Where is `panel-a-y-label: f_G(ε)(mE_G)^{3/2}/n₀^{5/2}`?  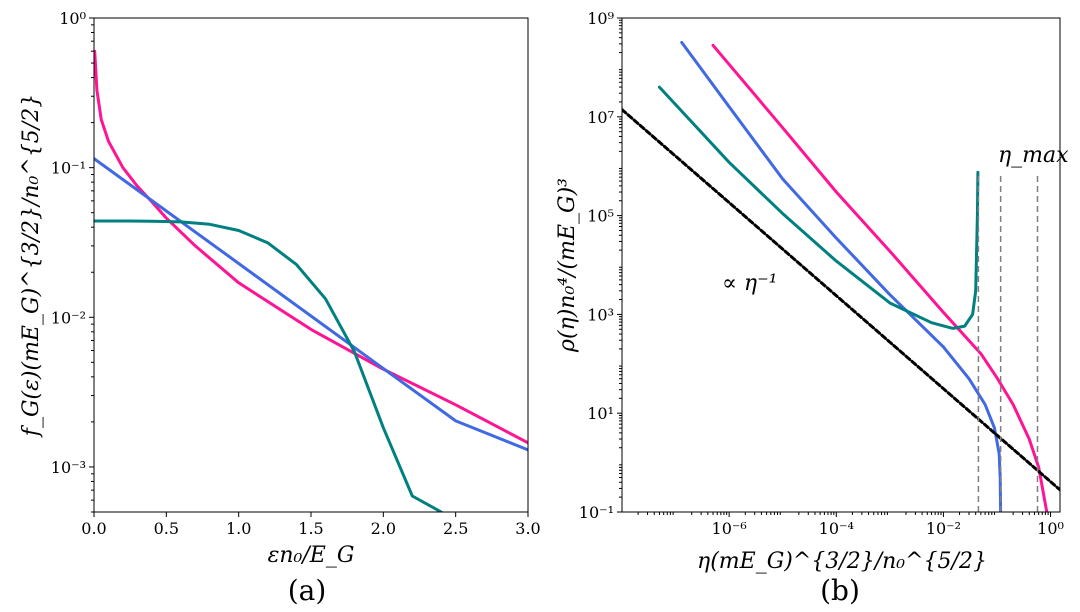
panel-a-y-label: f_G(ε)(mE_G)^{3/2}/n₀^{5/2} is located at coordinates (31, 266).